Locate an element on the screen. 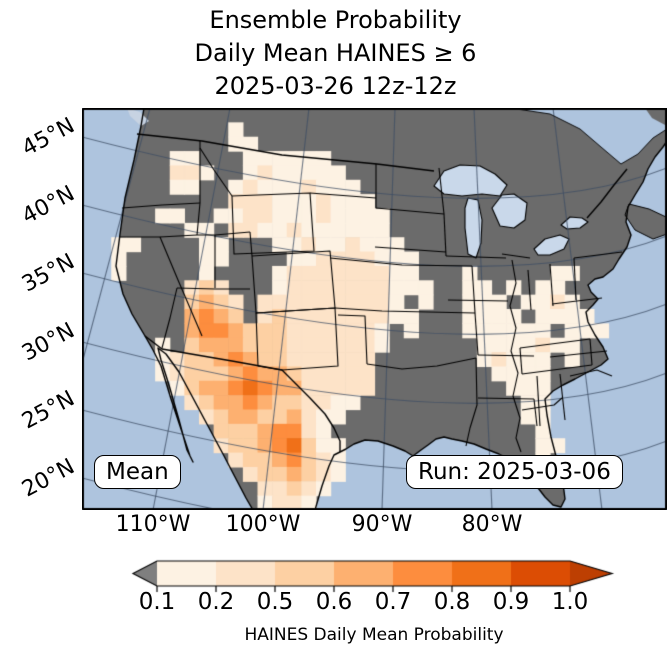 The image size is (671, 658). lat-tick-40n: 40°N is located at coordinates (48, 204).